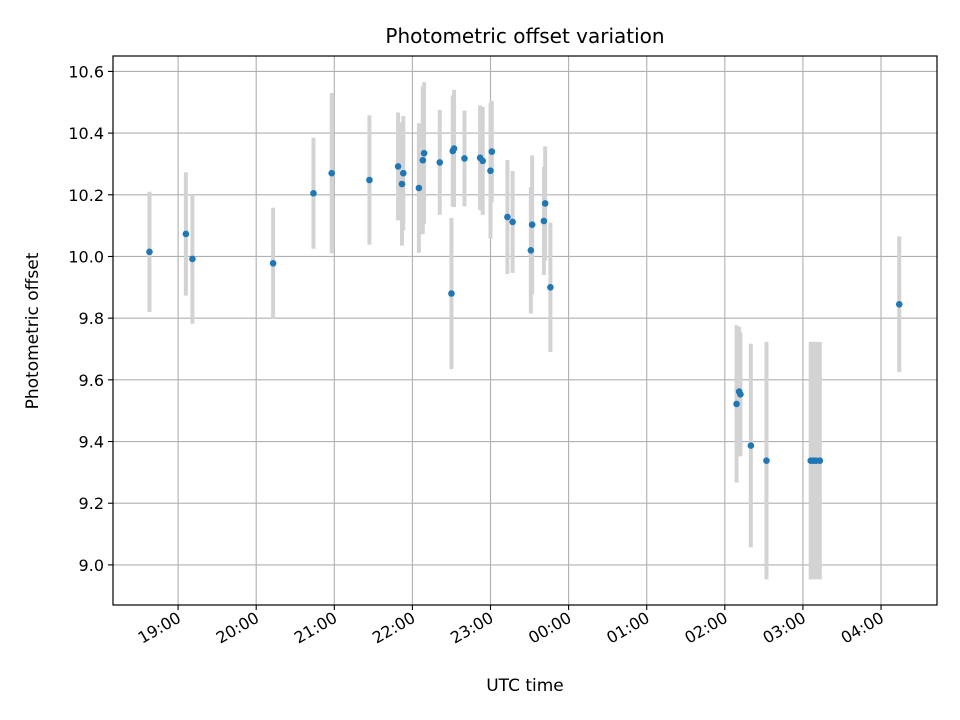  Describe the element at coordinates (524, 36) in the screenshot. I see `chart-title: Photometric offset variation` at that location.